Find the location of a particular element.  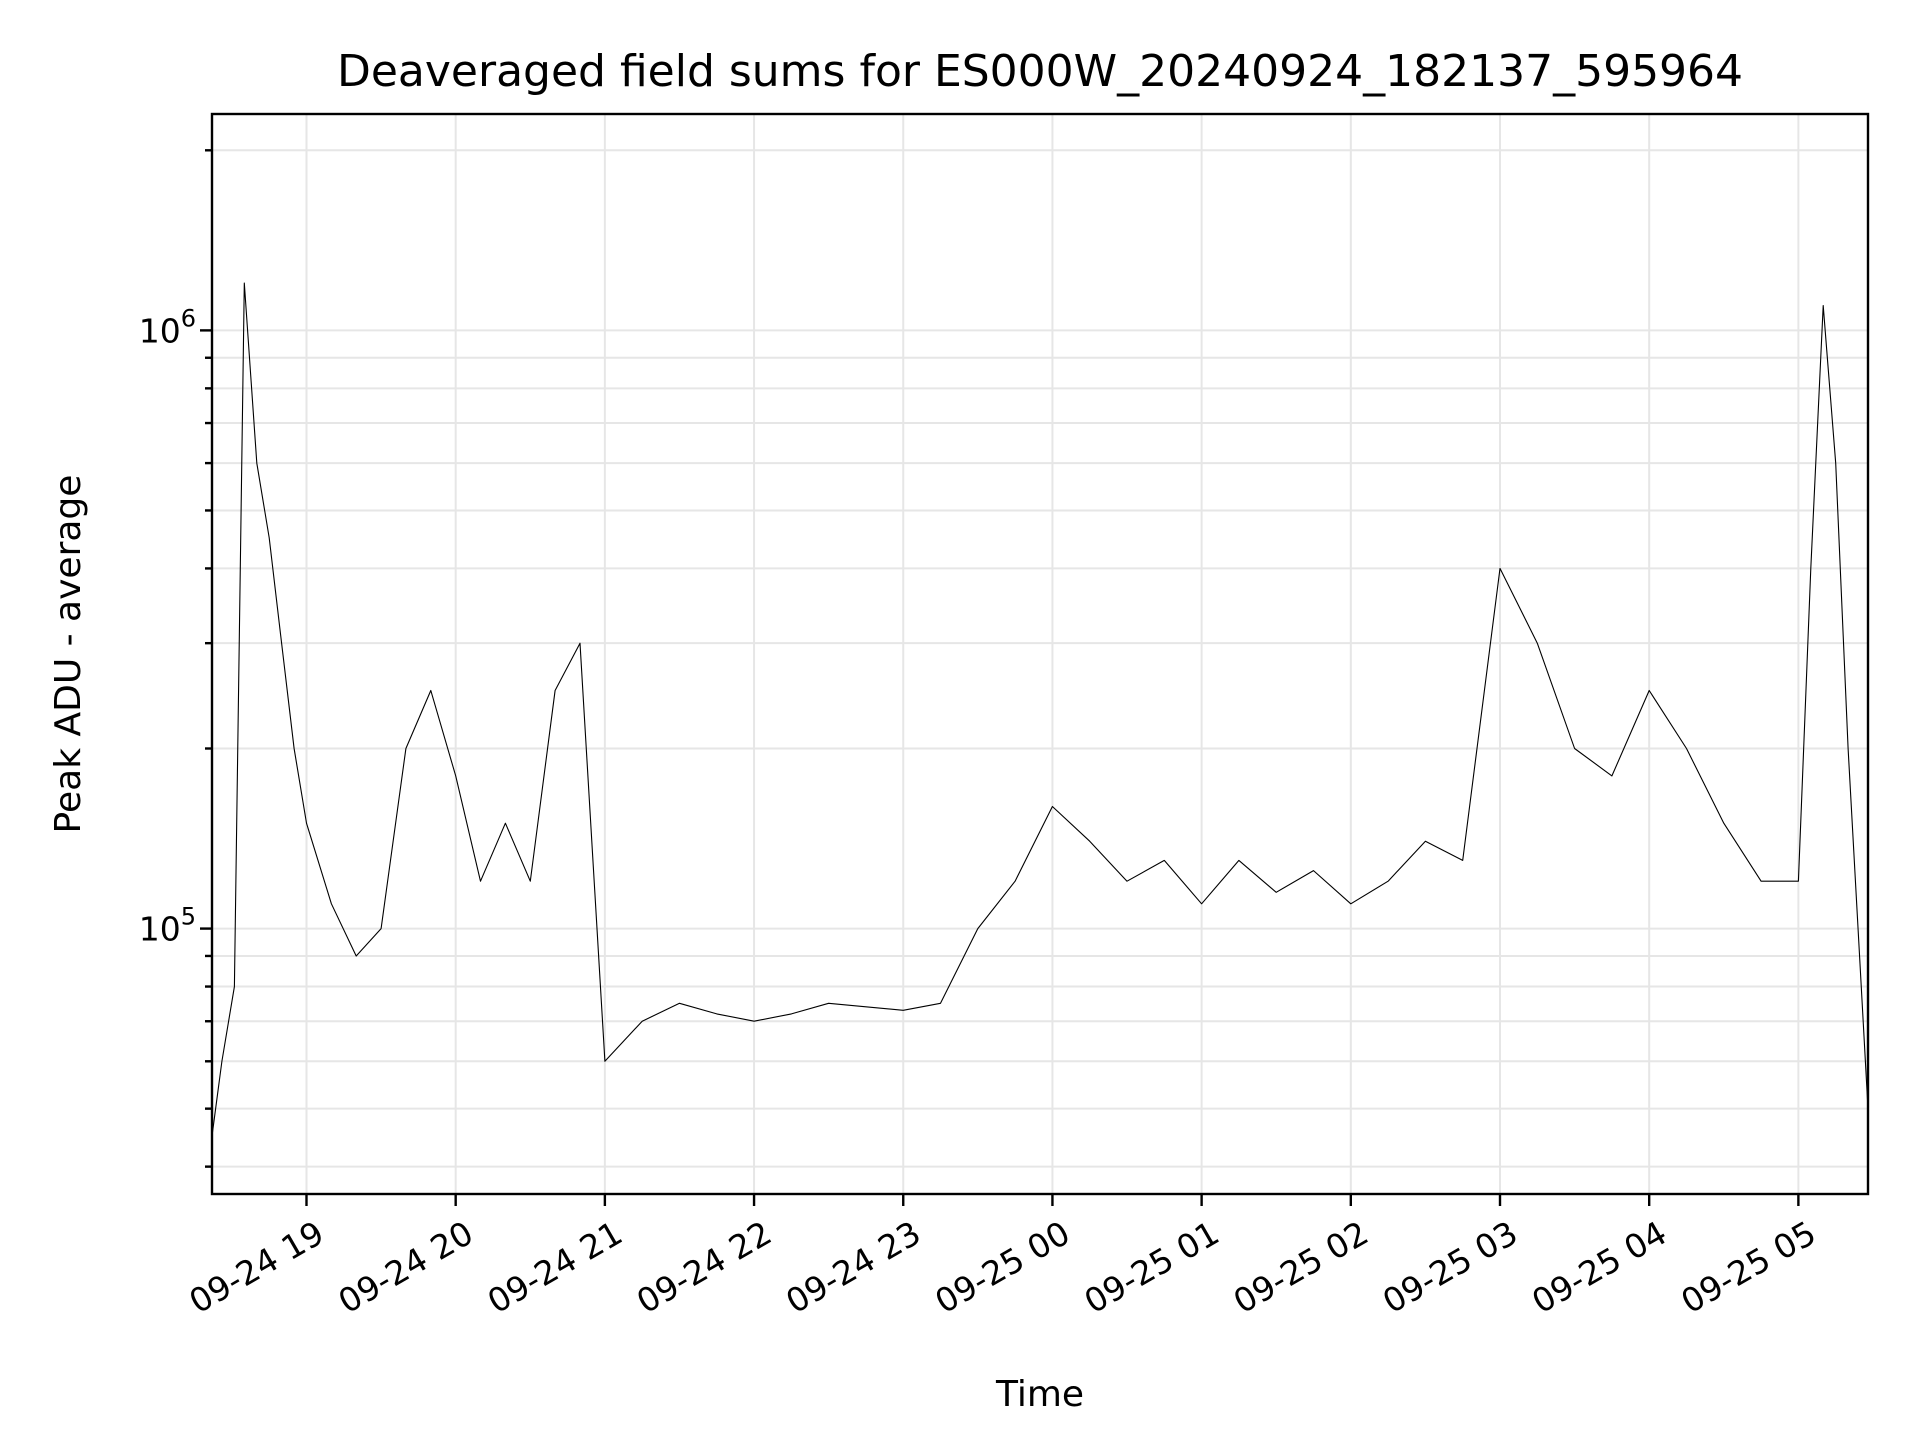

y-tick-label-exponent: 5 is located at coordinates (188, 917).